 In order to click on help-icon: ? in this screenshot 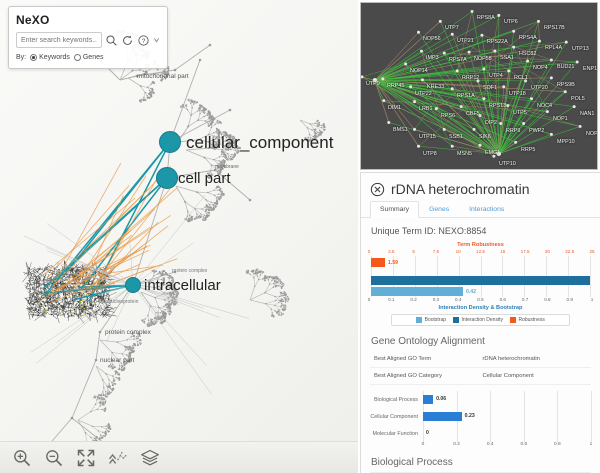, I will do `click(143, 40)`.